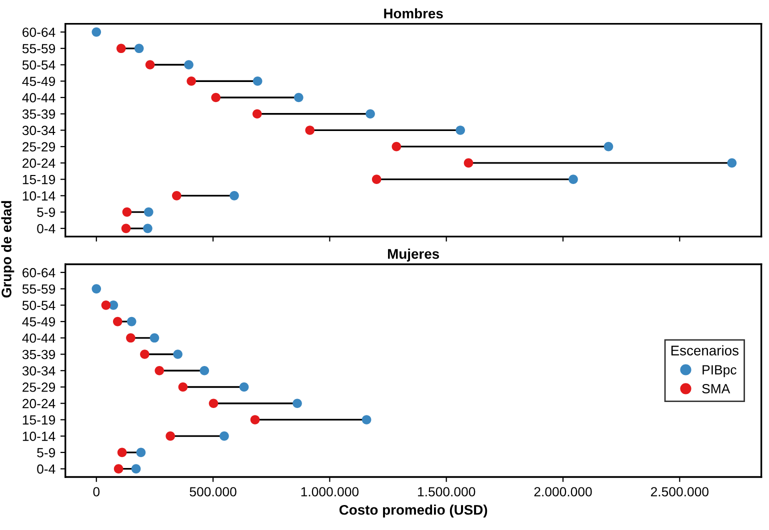 This screenshot has width=769, height=530. Describe the element at coordinates (330, 491) in the screenshot. I see `x-tick-label: 1.000.000` at that location.